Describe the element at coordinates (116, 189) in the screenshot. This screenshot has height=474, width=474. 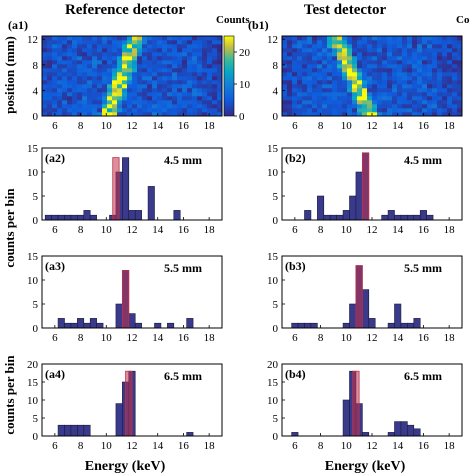
I see `reference-bar` at that location.